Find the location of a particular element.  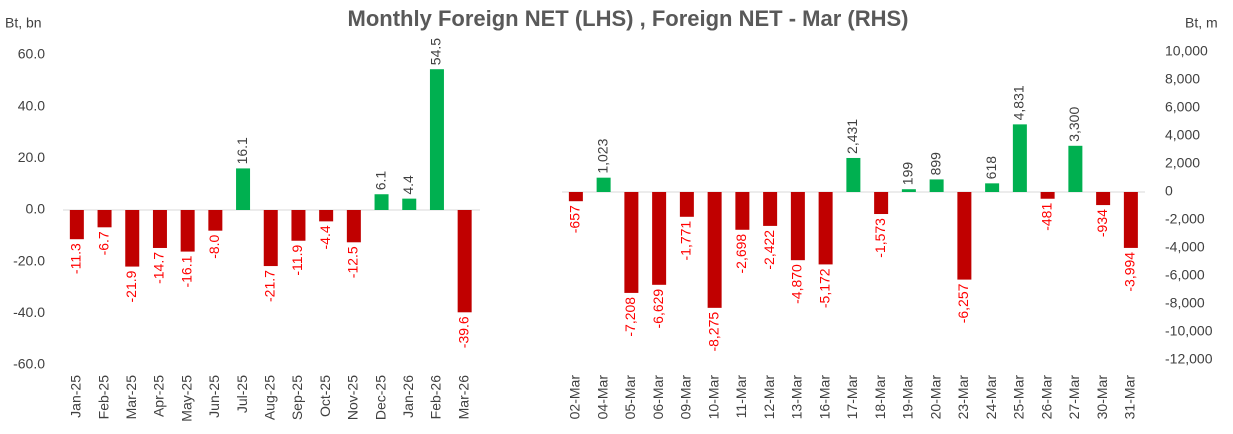

data-label: -6.7 is located at coordinates (103, 243).